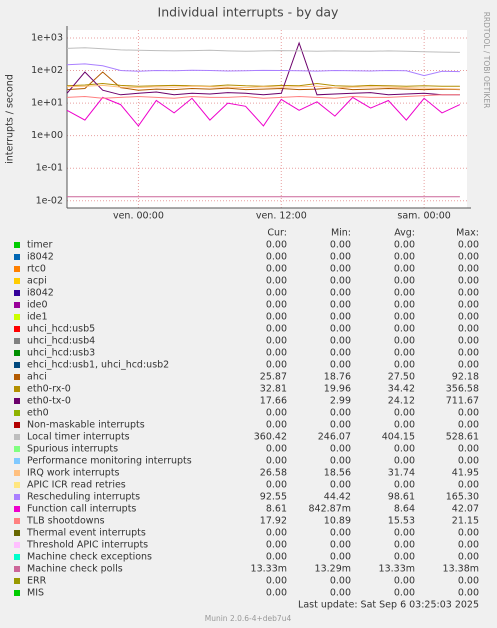  Describe the element at coordinates (397, 569) in the screenshot. I see `legend-stat: 13.33m` at that location.